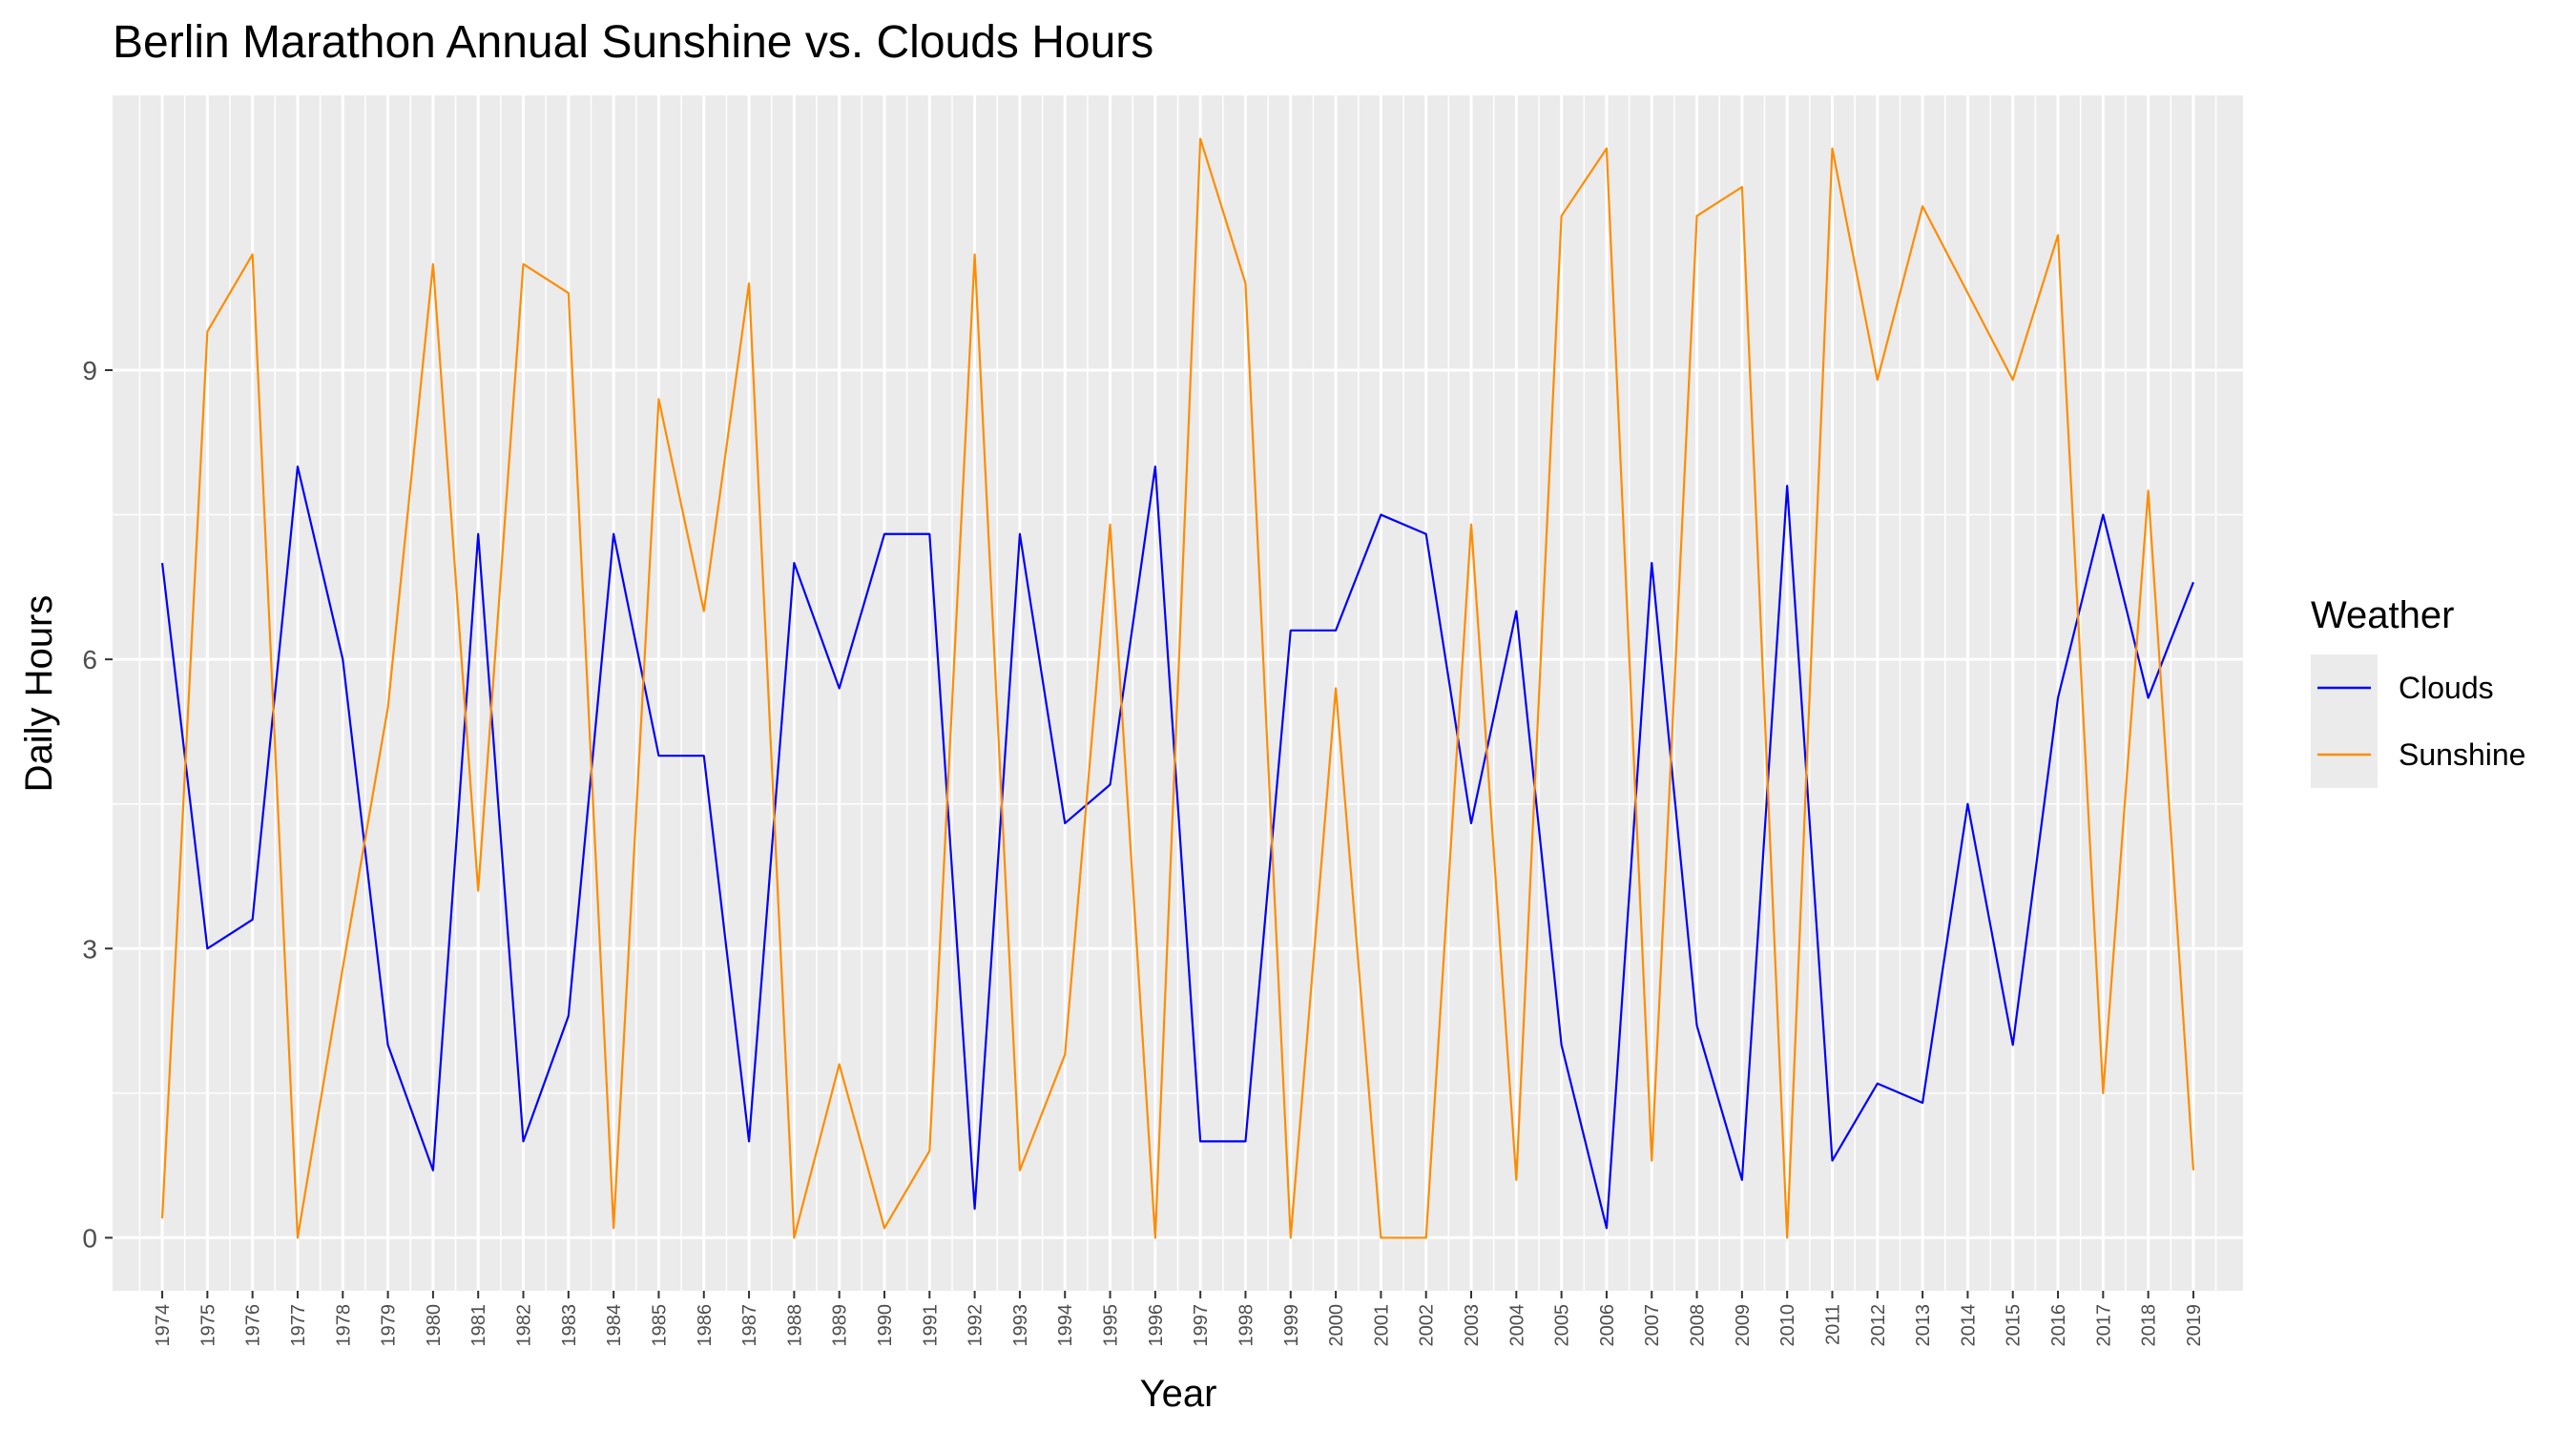 The height and width of the screenshot is (1431, 2576). Describe the element at coordinates (2194, 1325) in the screenshot. I see `x-tick-label: 2019` at that location.